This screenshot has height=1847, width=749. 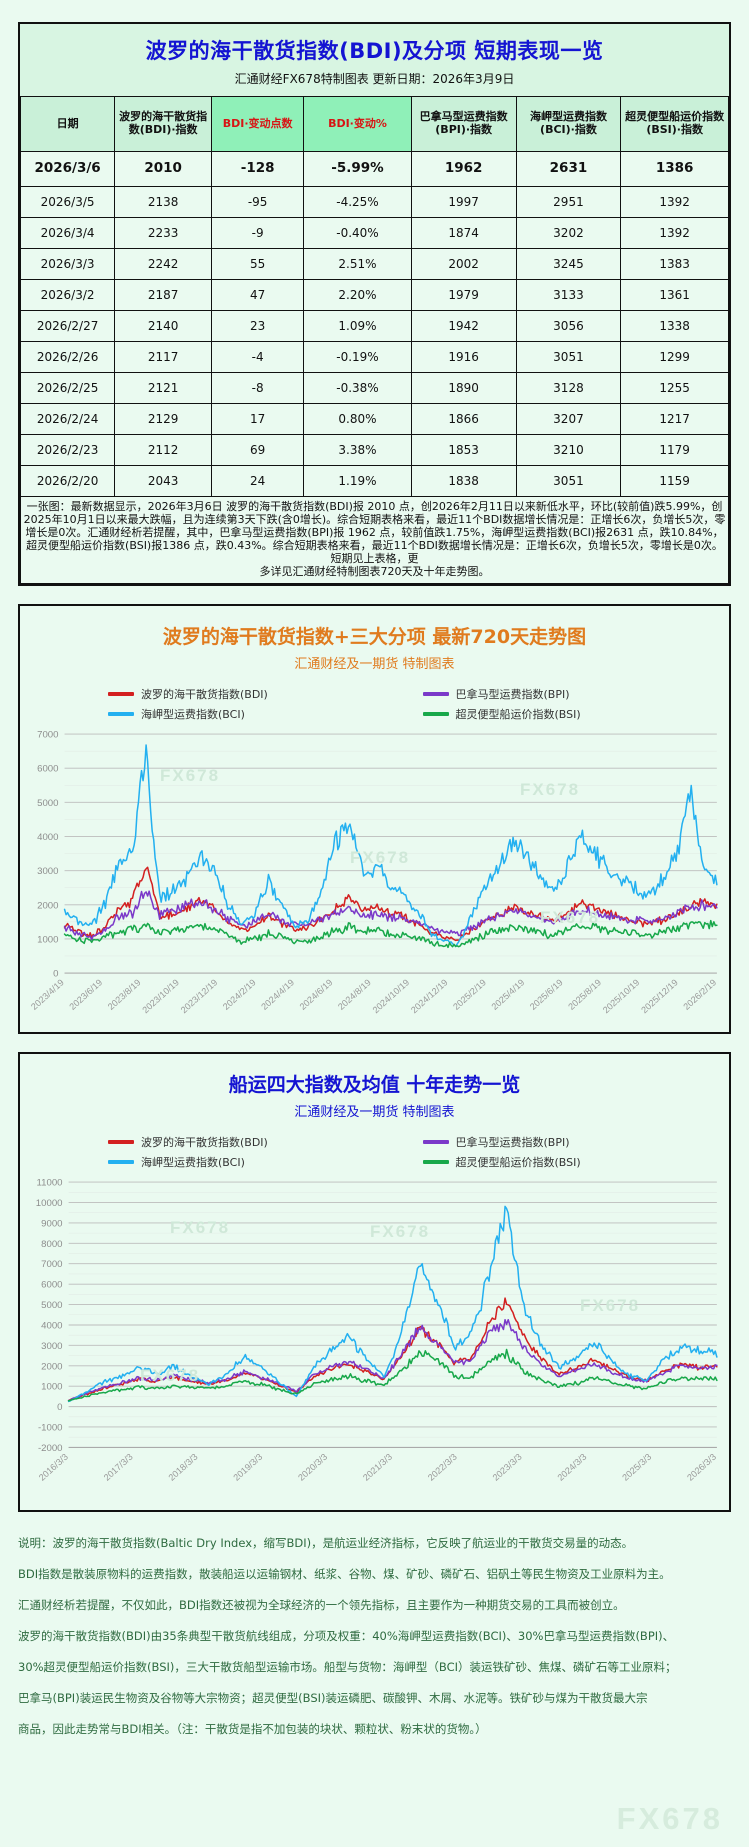 What do you see at coordinates (47, 837) in the screenshot?
I see `svg-text: 4000` at bounding box center [47, 837].